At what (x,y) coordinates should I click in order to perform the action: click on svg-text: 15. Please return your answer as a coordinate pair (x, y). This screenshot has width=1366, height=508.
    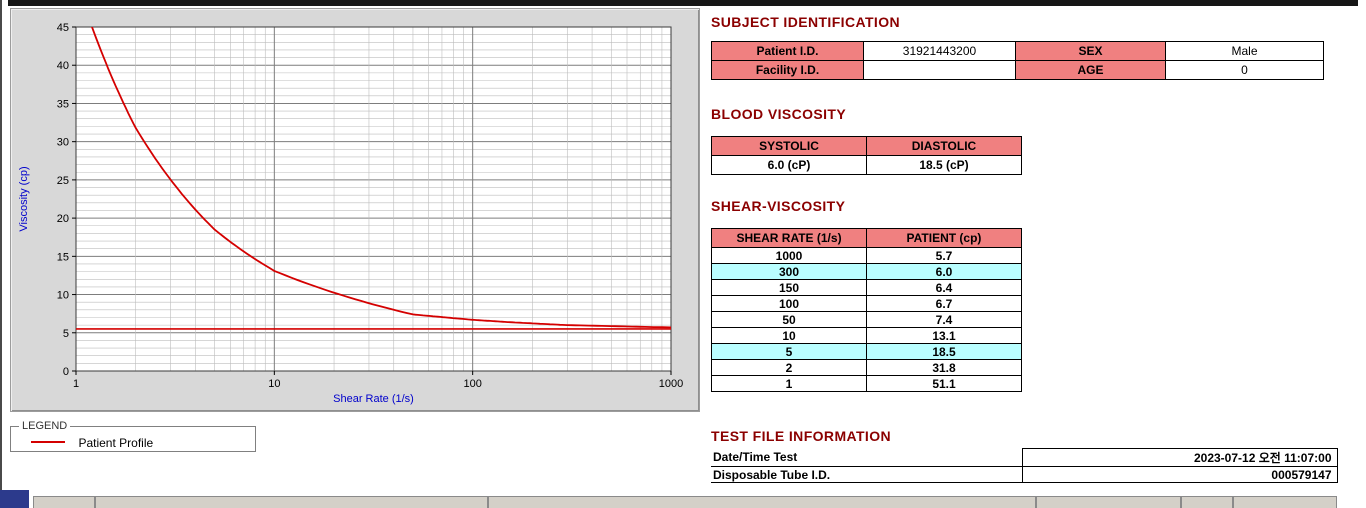
    Looking at the image, I should click on (63, 257).